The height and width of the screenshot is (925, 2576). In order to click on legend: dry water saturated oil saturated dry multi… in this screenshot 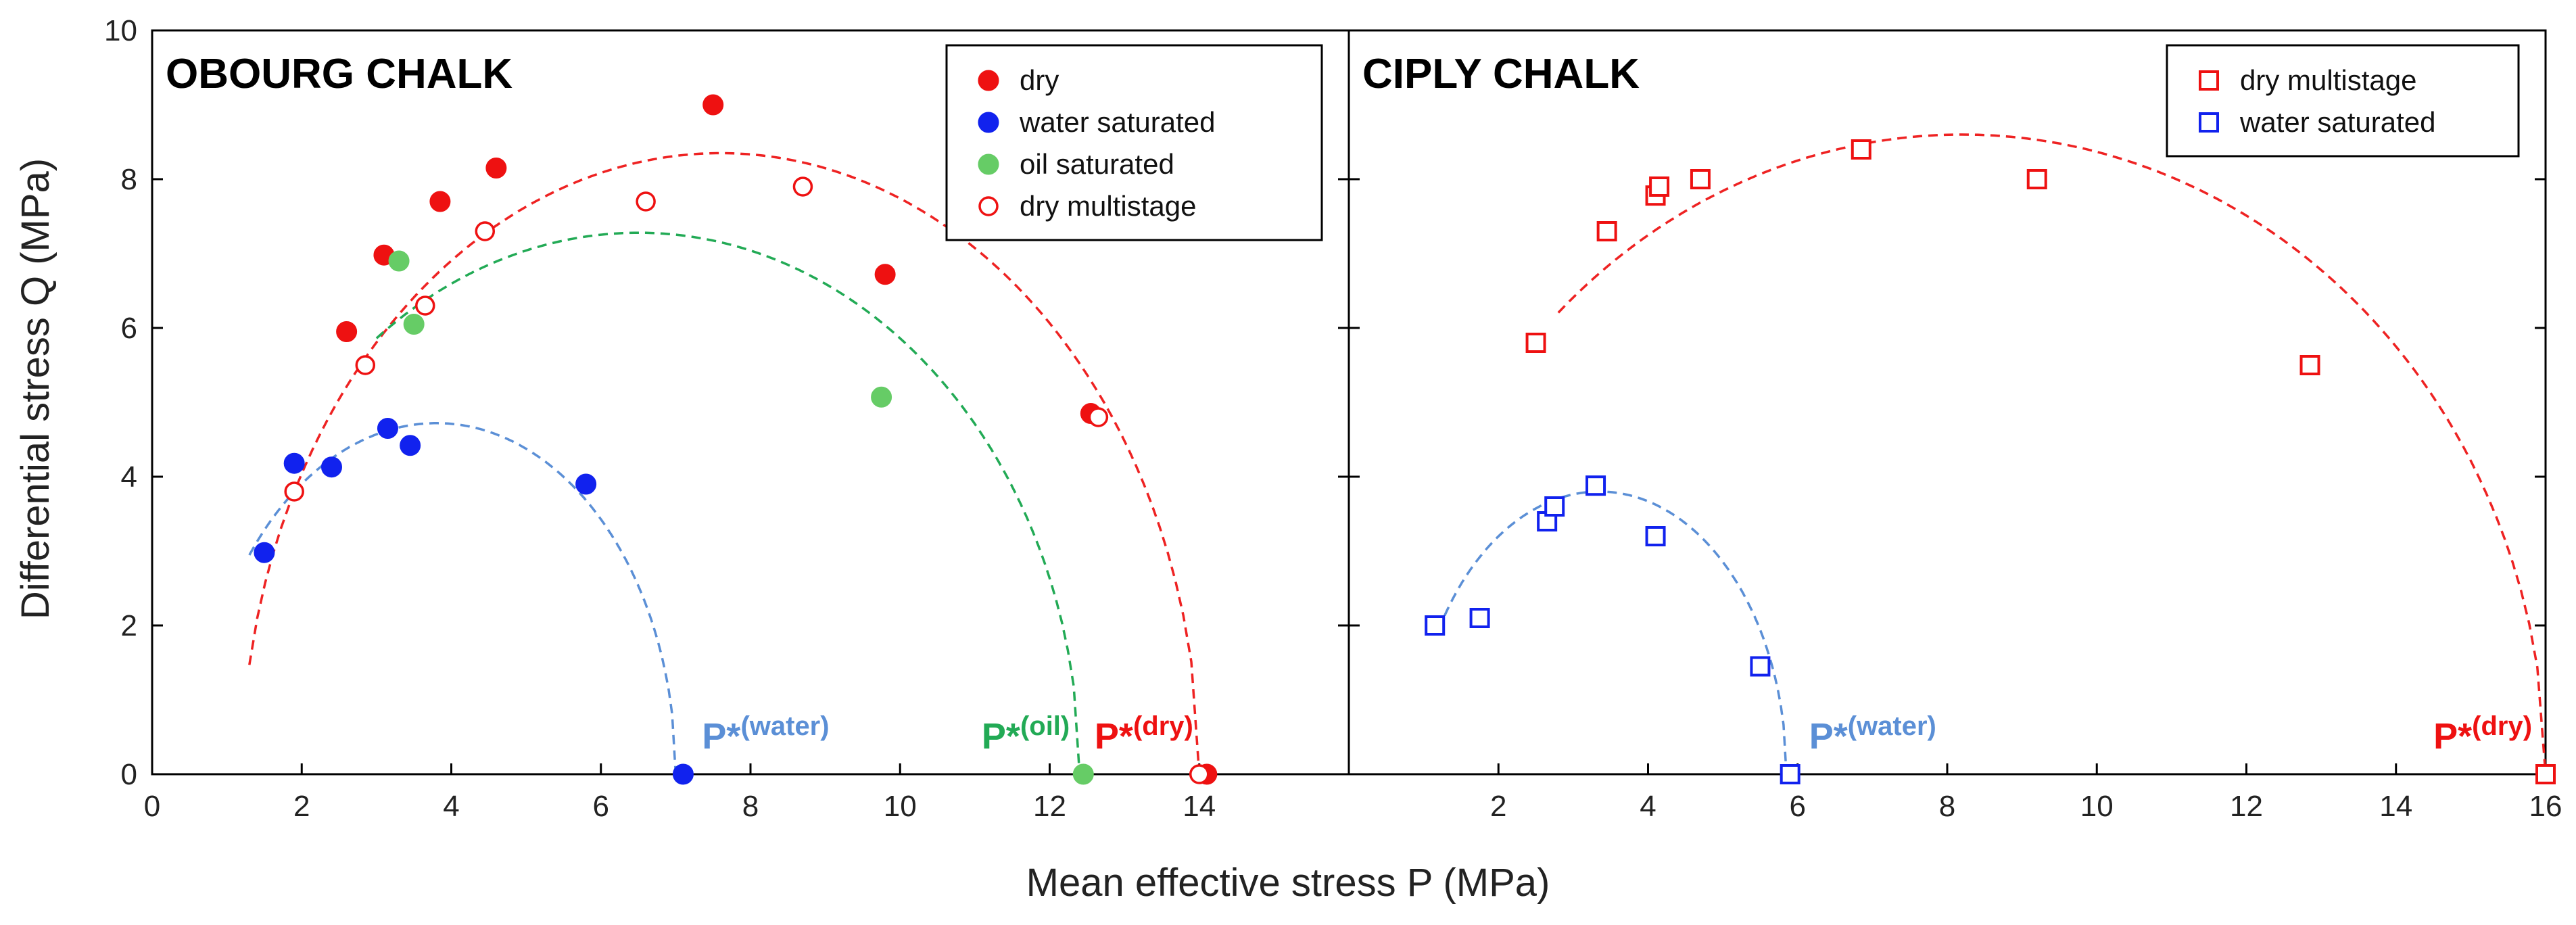, I will do `click(1134, 142)`.